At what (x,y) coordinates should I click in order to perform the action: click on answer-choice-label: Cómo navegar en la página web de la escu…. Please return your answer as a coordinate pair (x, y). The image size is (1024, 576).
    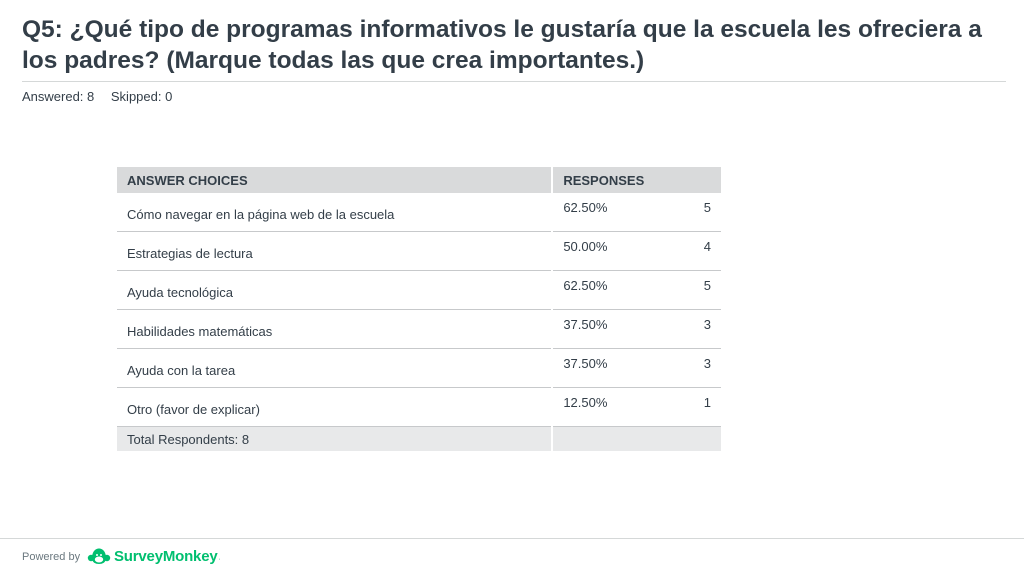
    Looking at the image, I should click on (335, 212).